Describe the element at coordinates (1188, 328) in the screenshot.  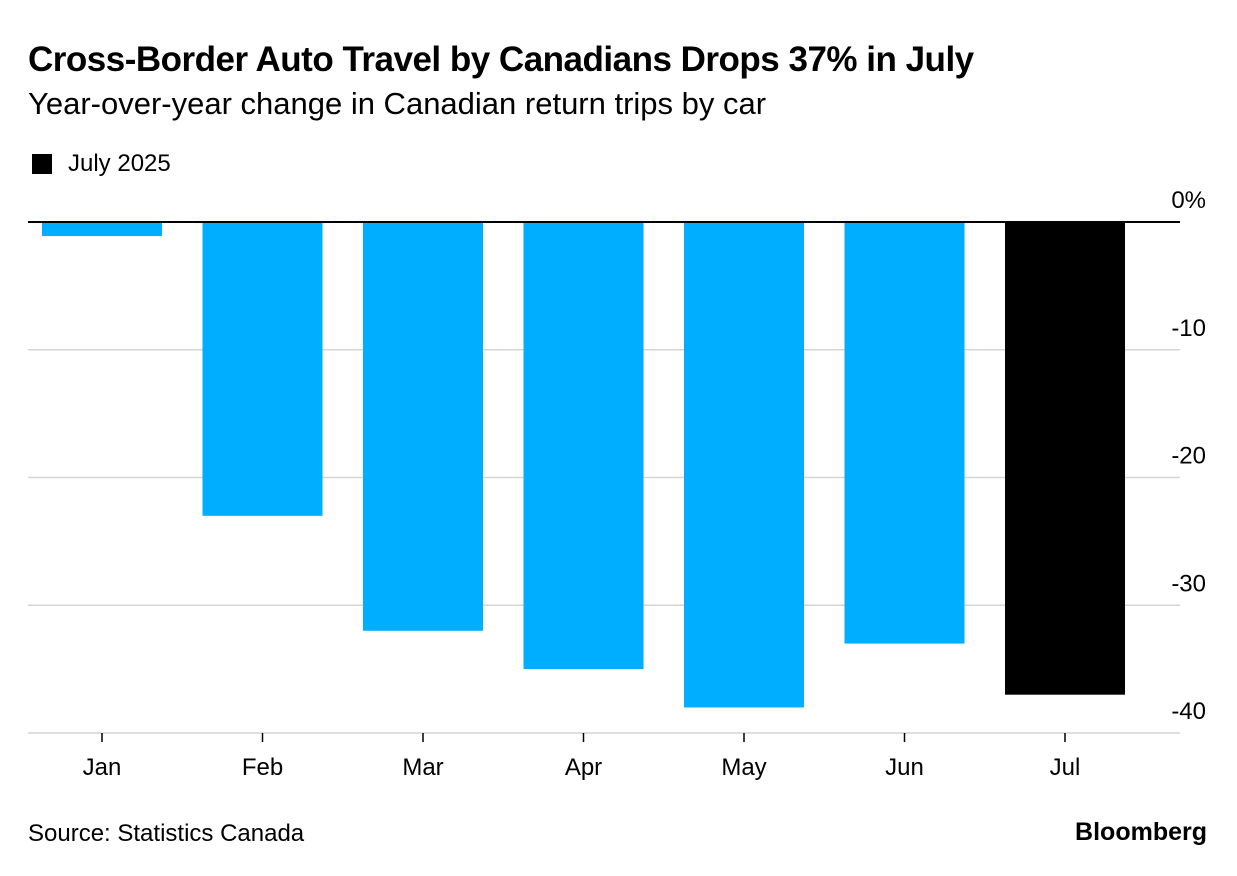
I see `y-tick-label: -10` at that location.